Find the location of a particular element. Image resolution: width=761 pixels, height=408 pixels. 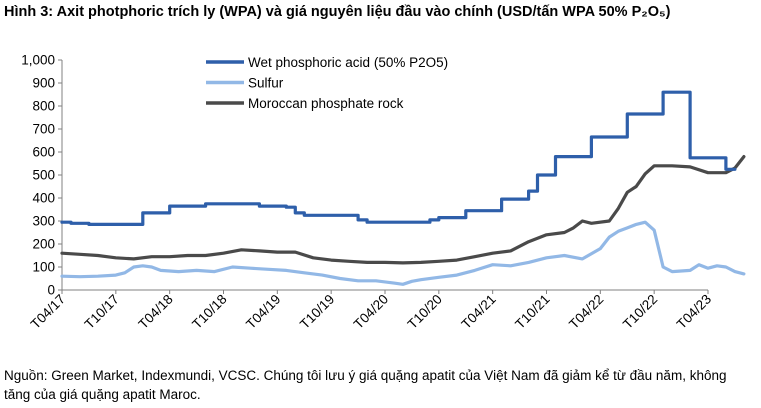

x-tick-label: T04/18 is located at coordinates (155, 312).